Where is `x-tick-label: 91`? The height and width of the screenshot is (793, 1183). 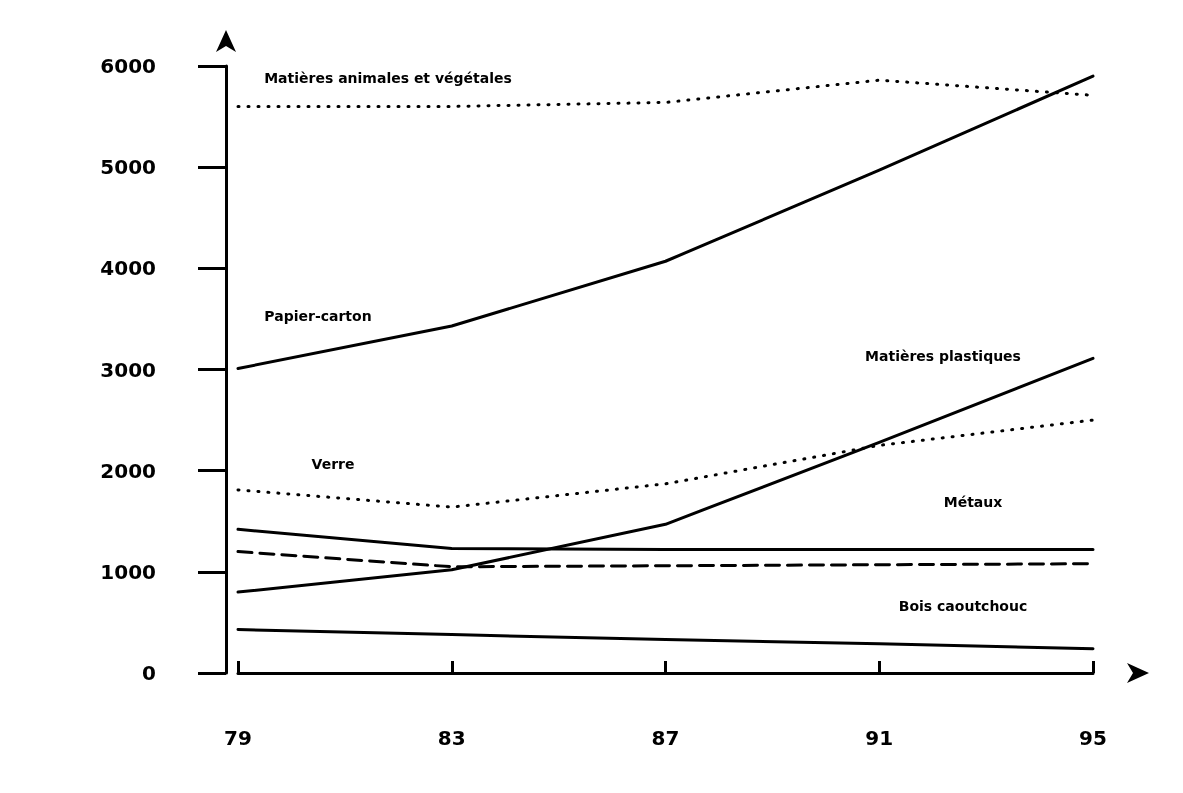 x-tick-label: 91 is located at coordinates (879, 738).